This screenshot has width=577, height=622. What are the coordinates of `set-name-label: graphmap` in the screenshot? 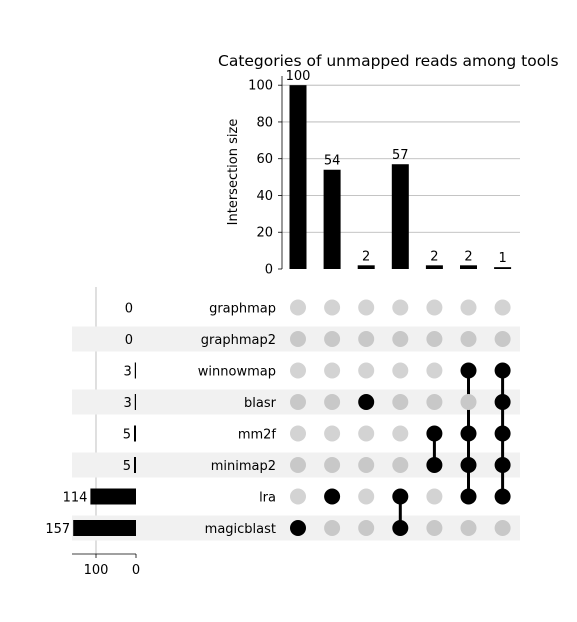 It's located at (242, 309).